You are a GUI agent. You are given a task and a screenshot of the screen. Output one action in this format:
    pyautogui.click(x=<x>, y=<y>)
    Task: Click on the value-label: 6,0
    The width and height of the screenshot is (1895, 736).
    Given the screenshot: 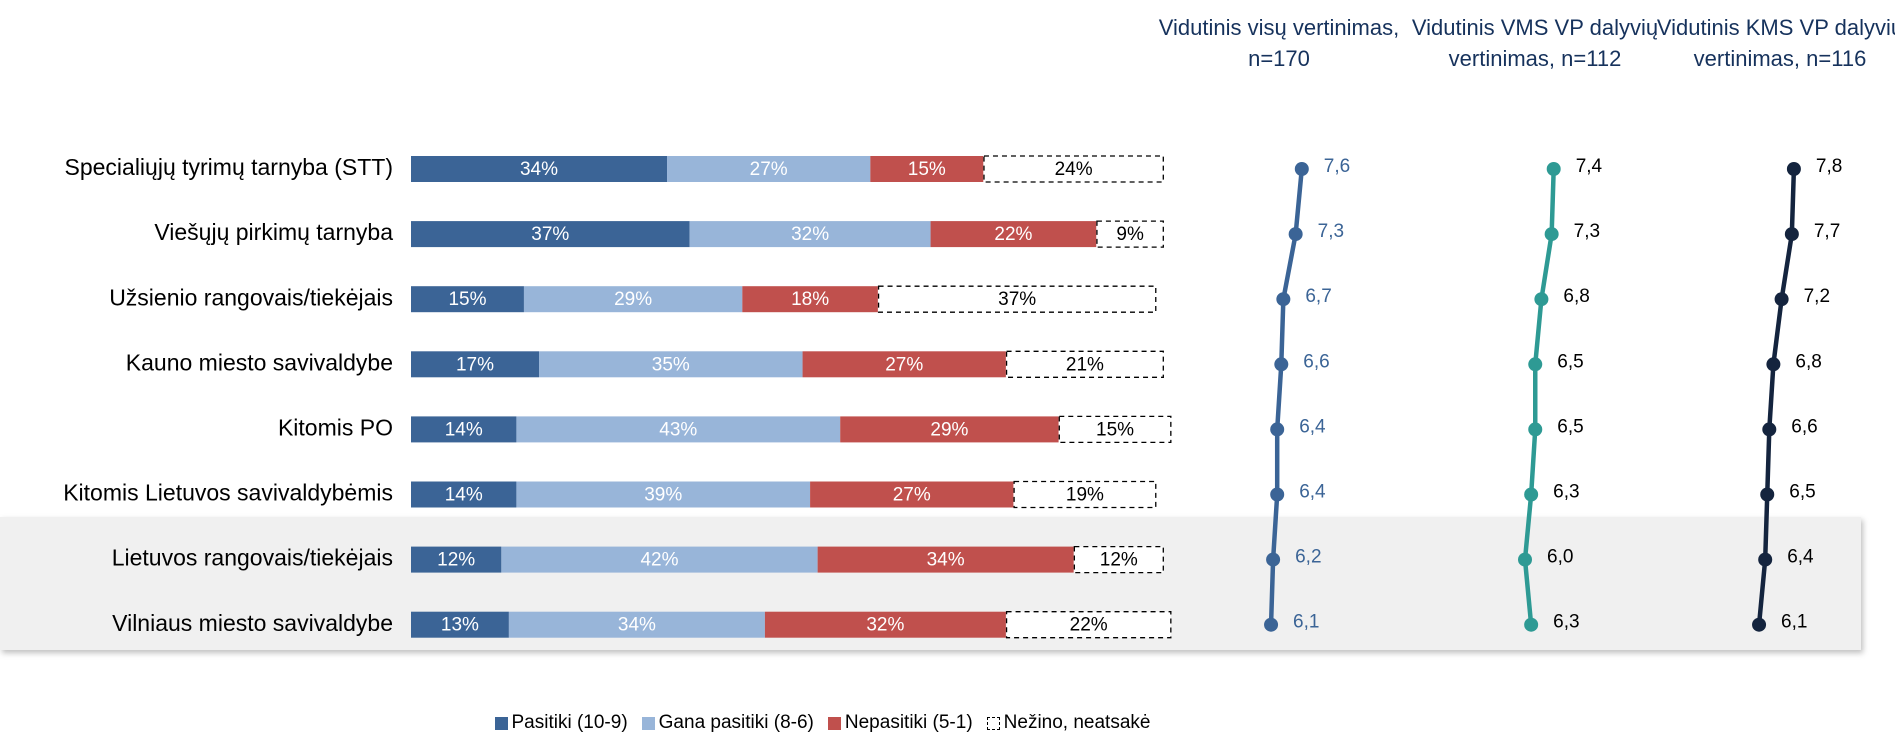 What is the action you would take?
    pyautogui.click(x=1560, y=557)
    